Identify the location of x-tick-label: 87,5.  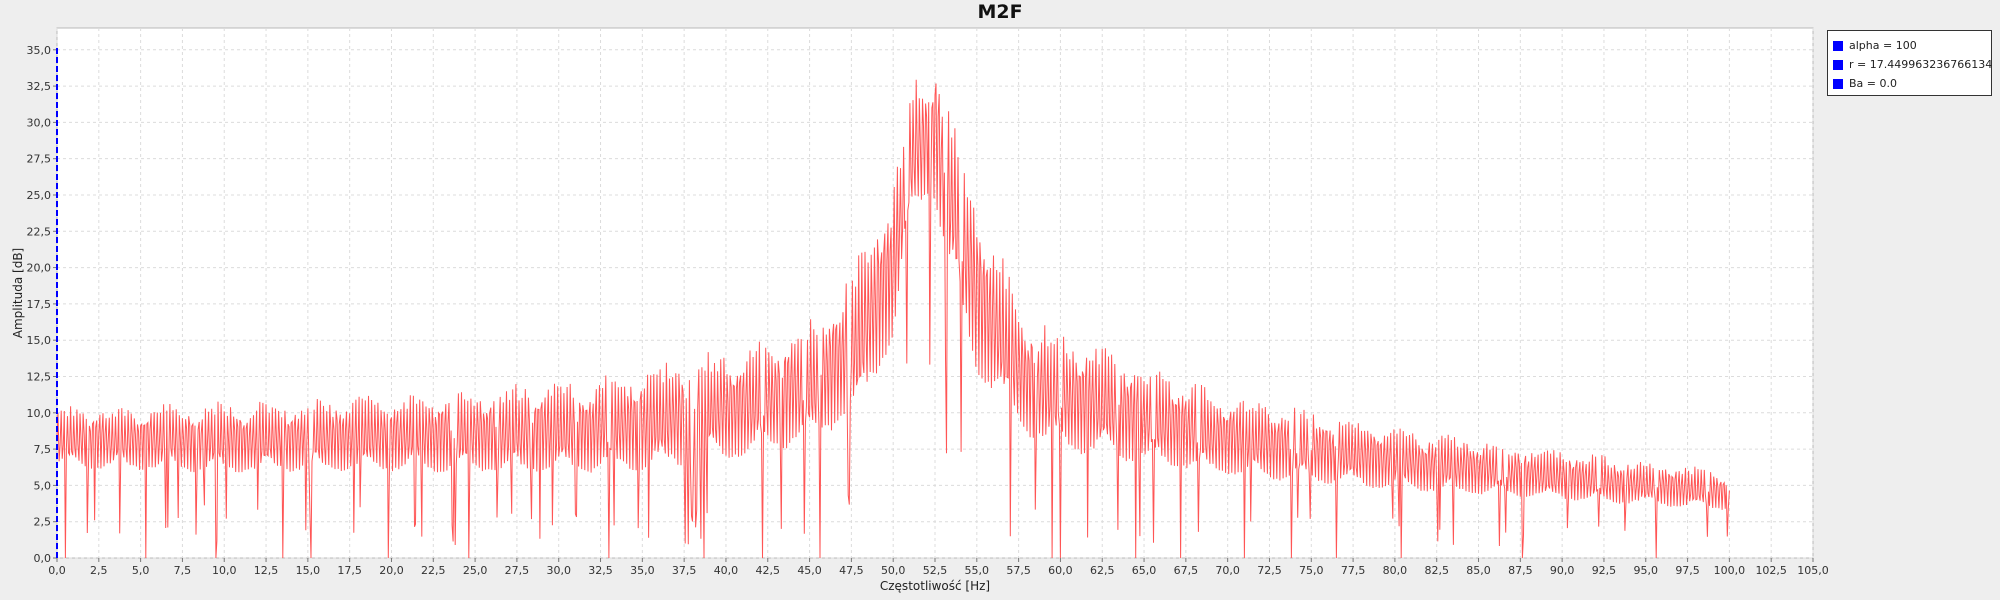
(1520, 570).